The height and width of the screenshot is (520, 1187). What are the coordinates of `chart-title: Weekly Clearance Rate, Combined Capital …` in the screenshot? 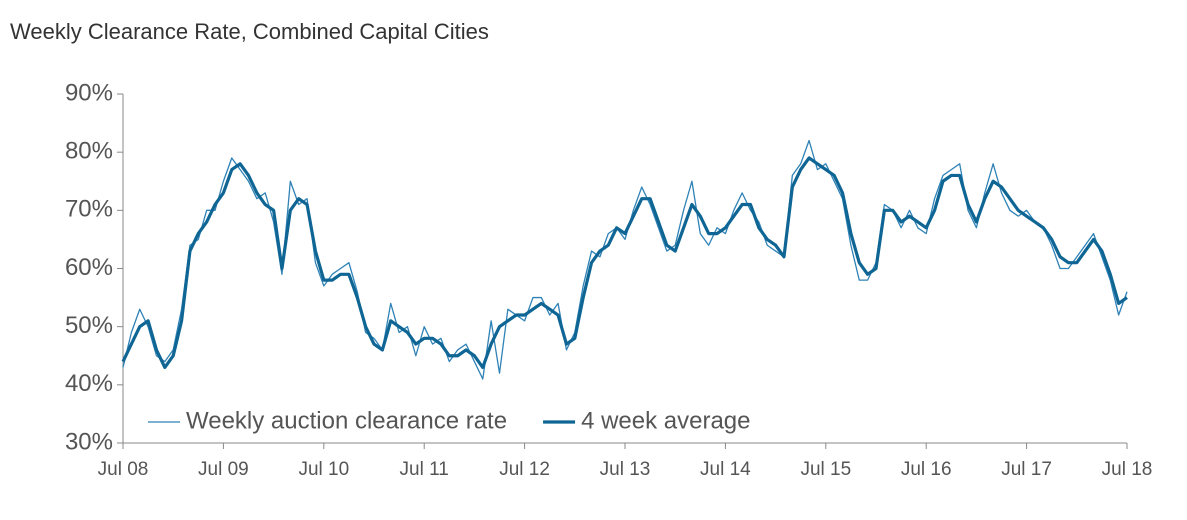 It's located at (249, 31).